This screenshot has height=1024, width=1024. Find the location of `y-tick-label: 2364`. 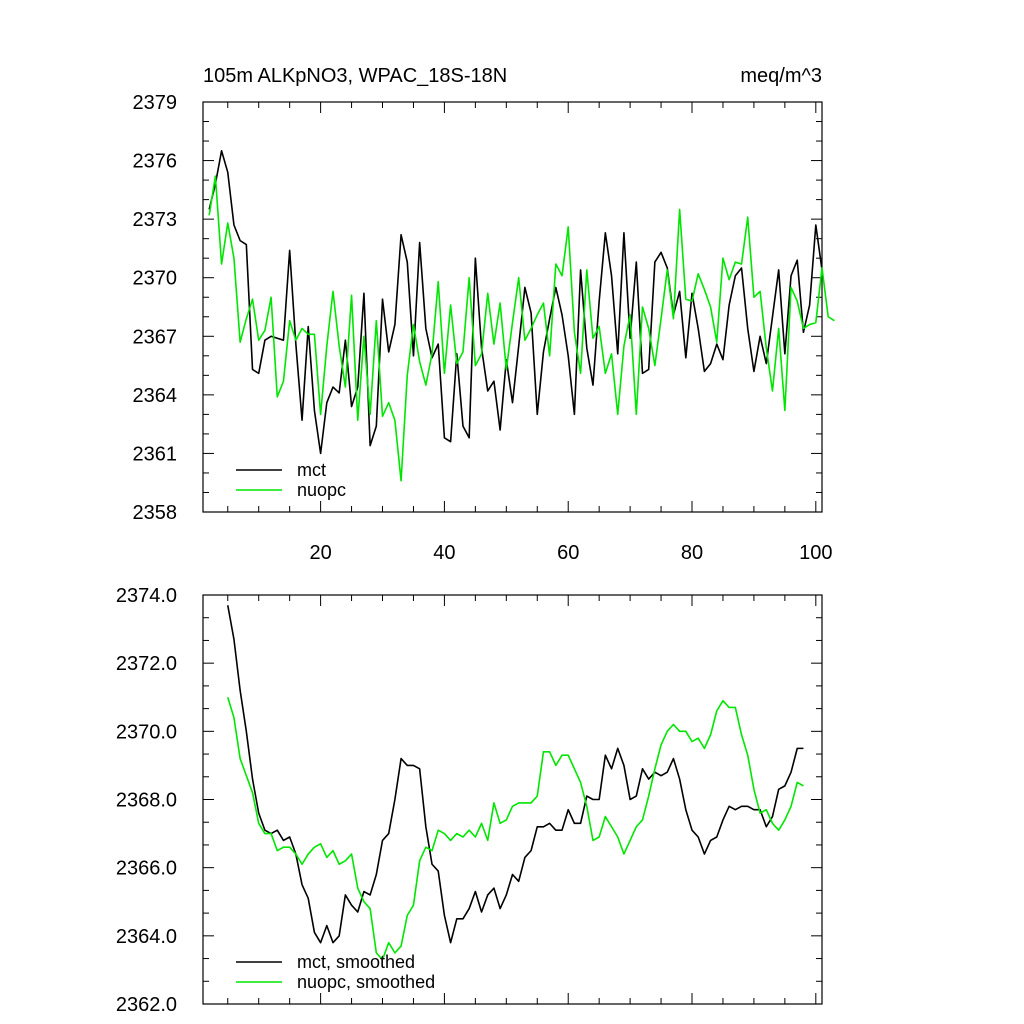

y-tick-label: 2364 is located at coordinates (155, 396).